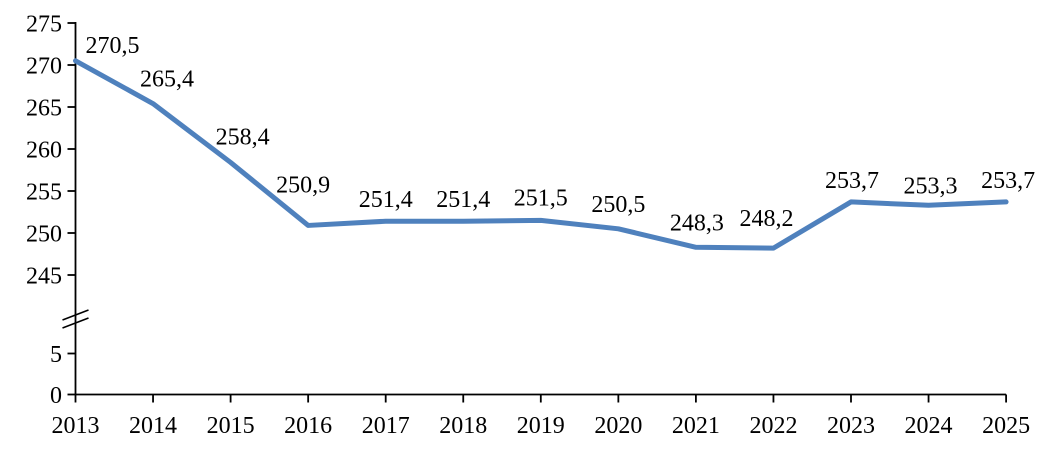  I want to click on svg-text: 2023, so click(851, 426).